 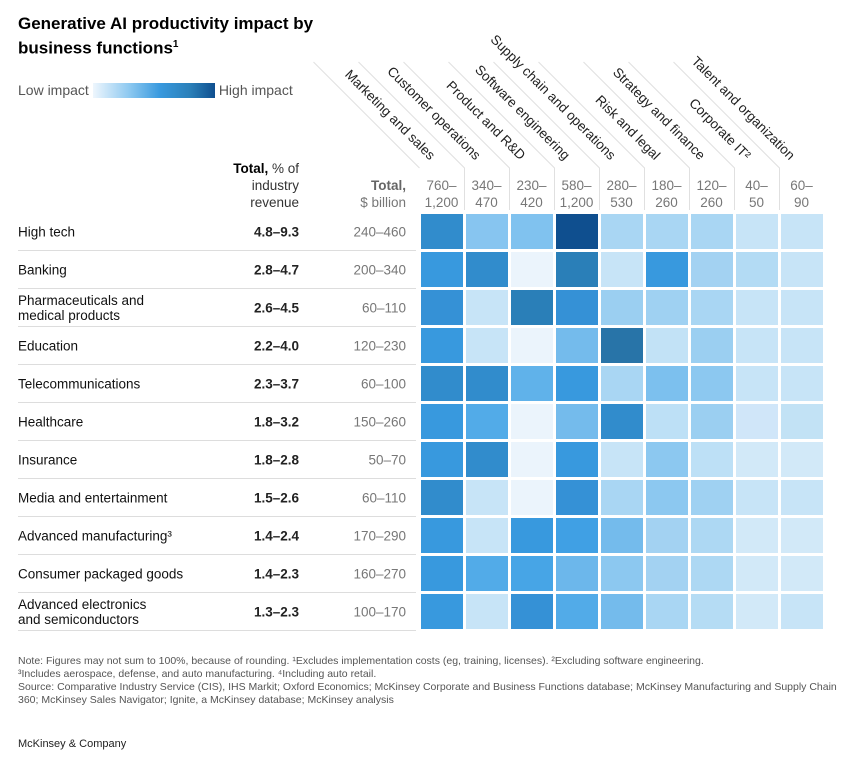 I want to click on column-total-range: 230– 420, so click(x=531, y=194).